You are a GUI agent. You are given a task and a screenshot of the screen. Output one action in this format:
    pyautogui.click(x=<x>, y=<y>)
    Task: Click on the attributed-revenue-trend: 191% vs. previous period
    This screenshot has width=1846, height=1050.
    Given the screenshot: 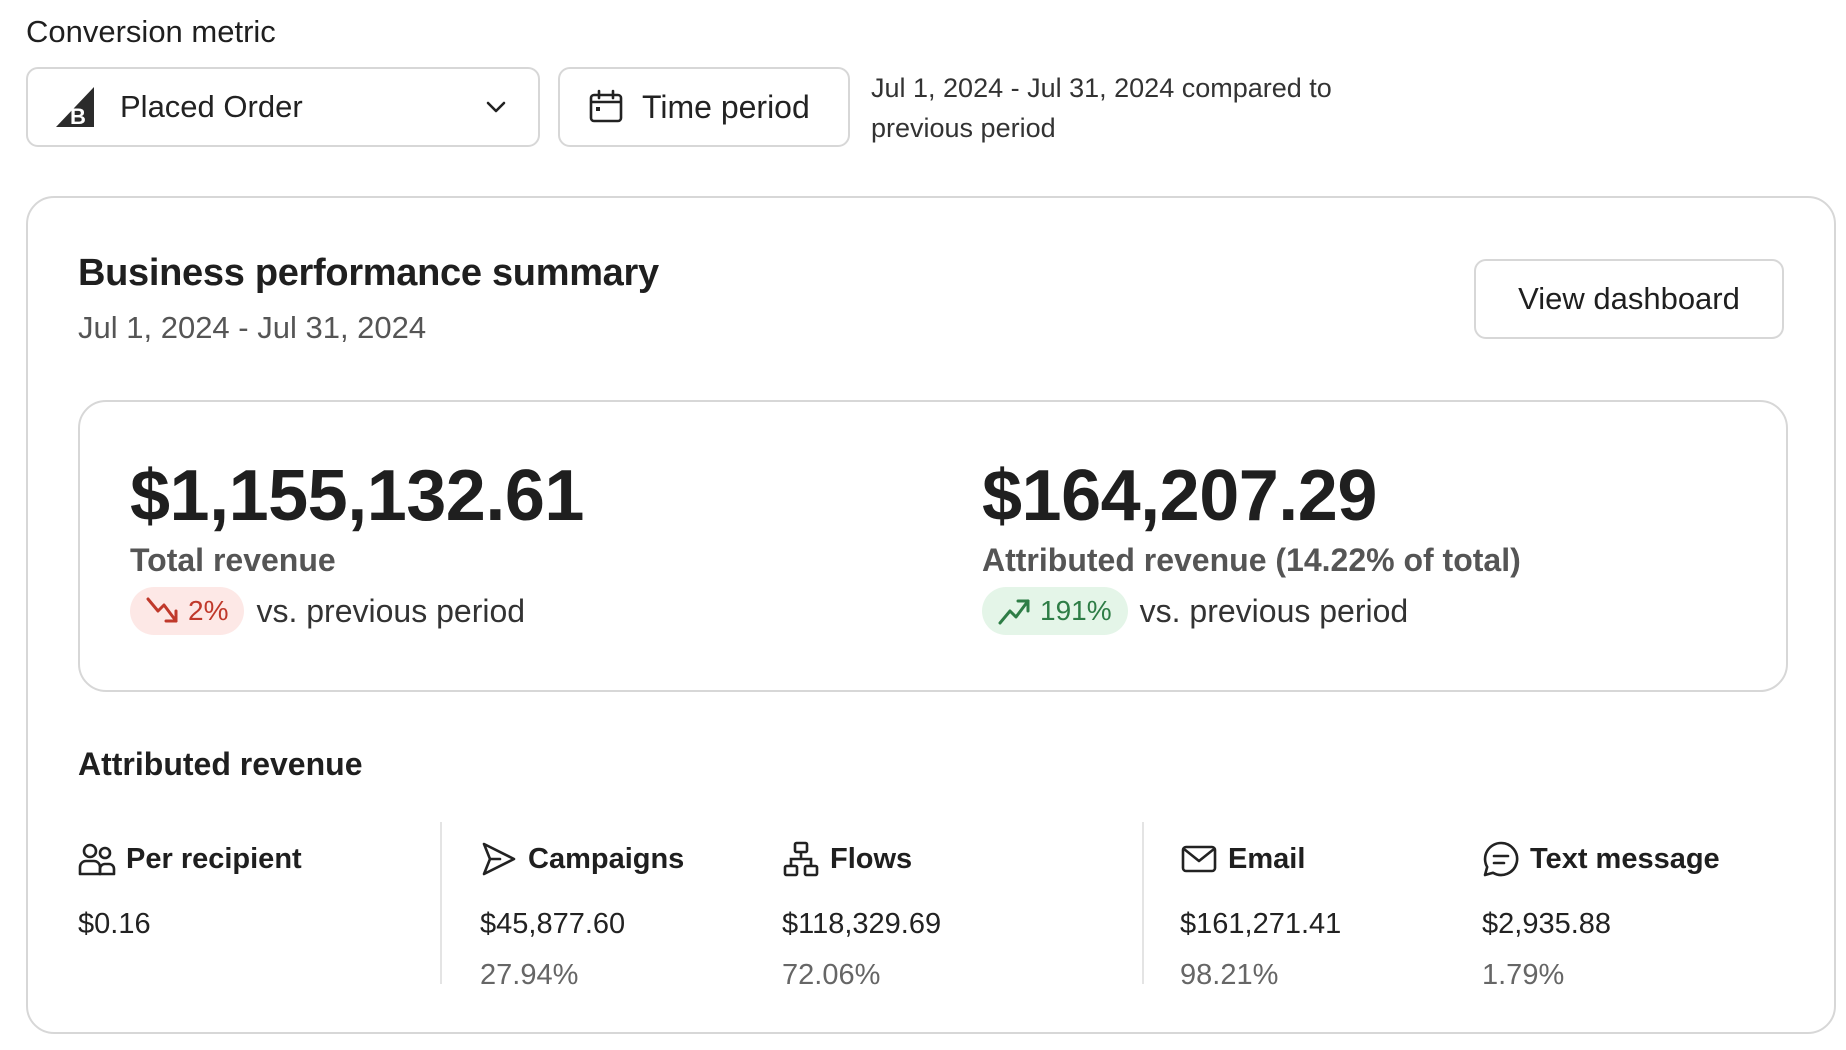 What is the action you would take?
    pyautogui.click(x=1251, y=611)
    